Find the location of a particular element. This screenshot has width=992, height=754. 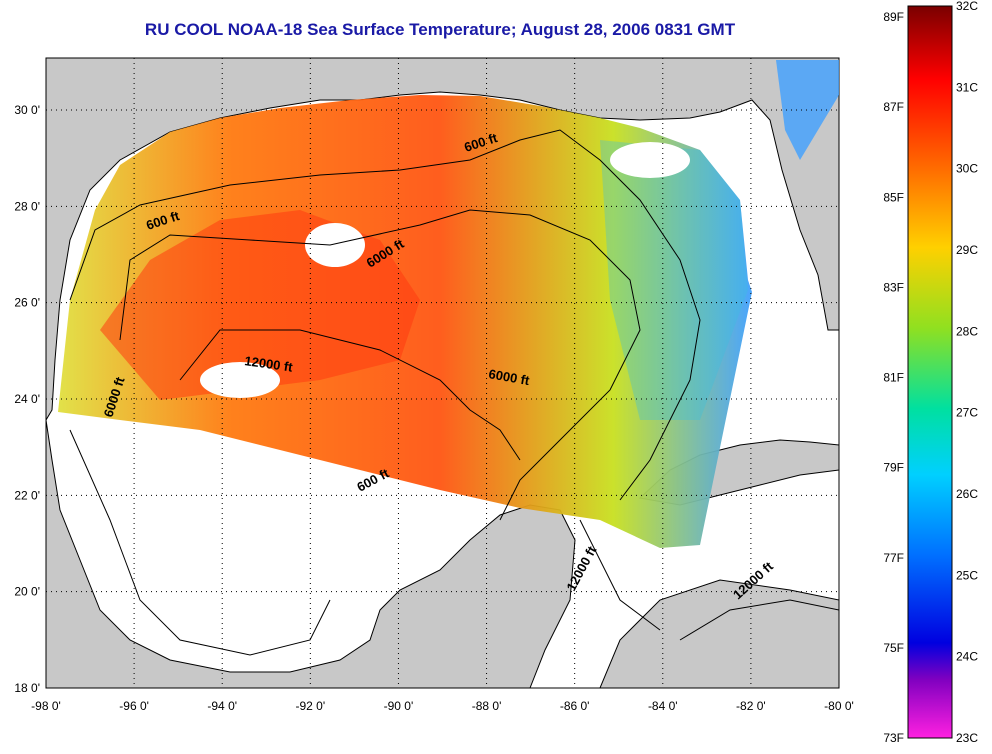

y-tick-label: 28 0' is located at coordinates (27, 206).